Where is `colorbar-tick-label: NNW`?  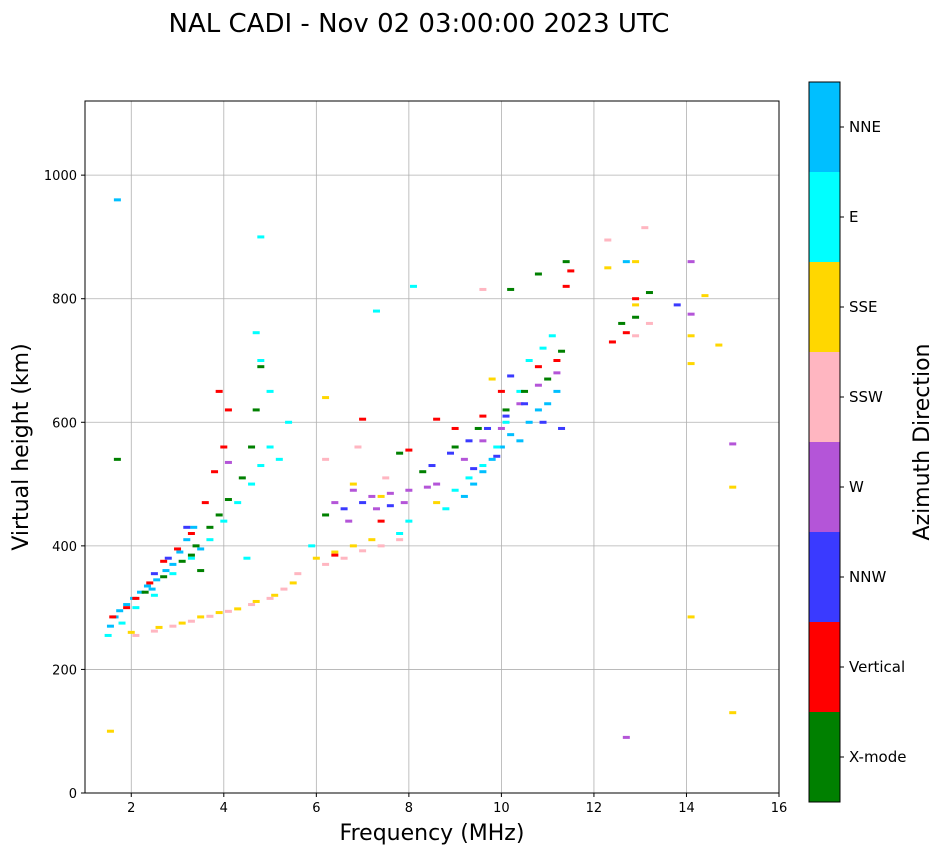 colorbar-tick-label: NNW is located at coordinates (867, 577).